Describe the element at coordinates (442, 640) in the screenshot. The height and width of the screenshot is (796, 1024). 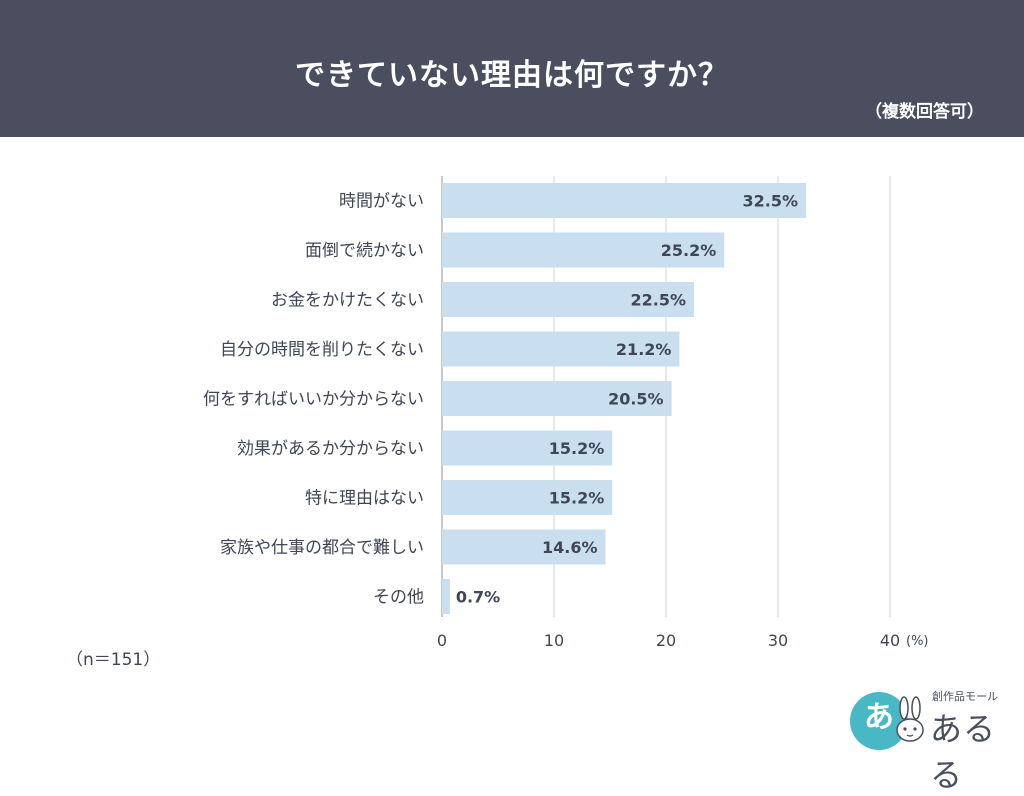
I see `x-tick-label: 0` at that location.